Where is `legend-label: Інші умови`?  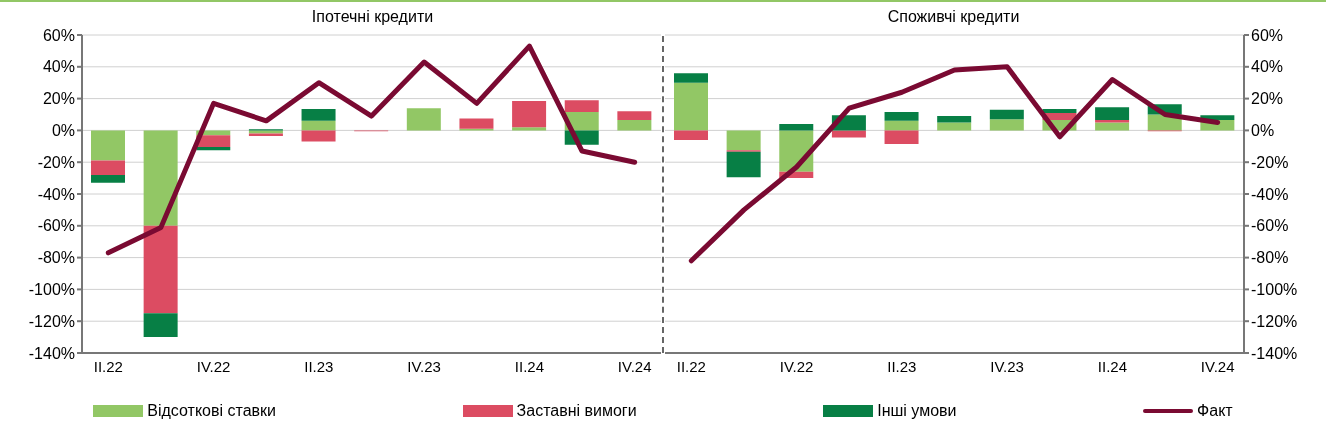 legend-label: Інші умови is located at coordinates (917, 411).